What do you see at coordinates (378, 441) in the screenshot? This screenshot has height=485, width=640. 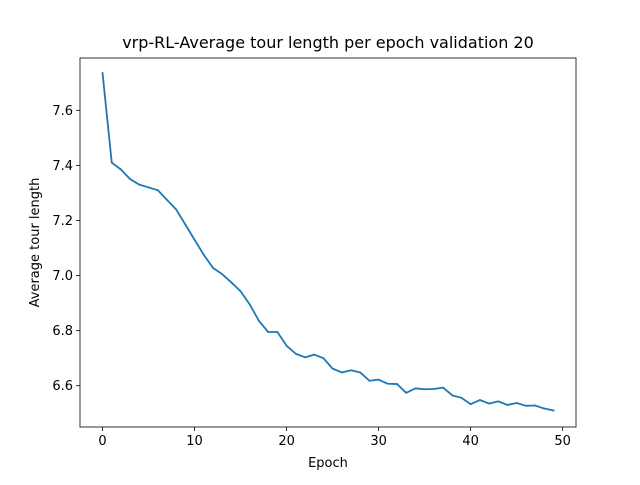 I see `x-tick-label: 30` at bounding box center [378, 441].